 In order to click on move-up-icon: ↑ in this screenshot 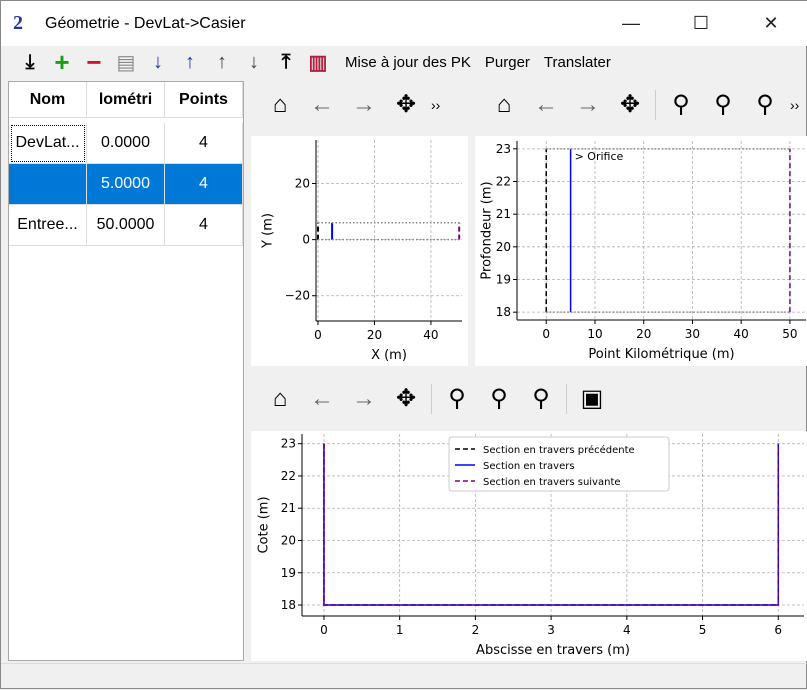, I will do `click(222, 62)`.